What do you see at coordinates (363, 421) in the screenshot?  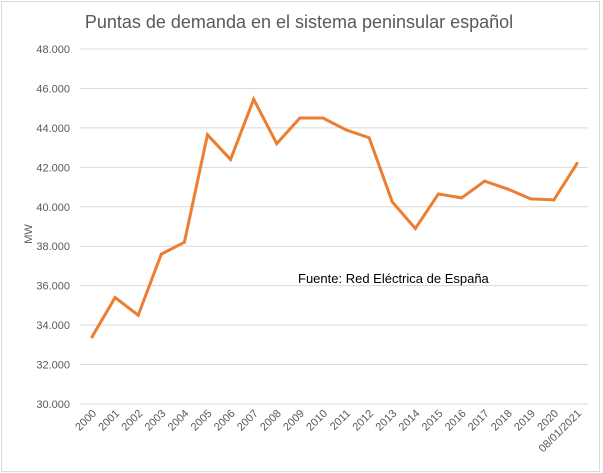 I see `x-tick-label: 2012` at bounding box center [363, 421].